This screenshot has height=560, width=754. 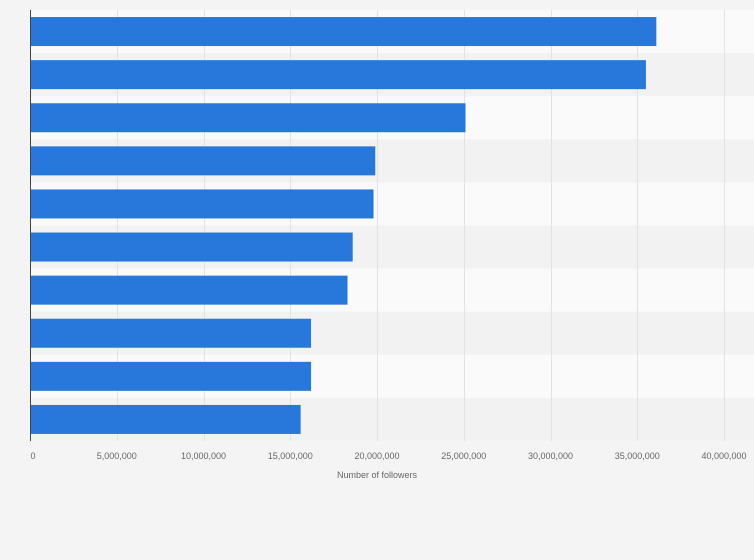 What do you see at coordinates (463, 456) in the screenshot?
I see `x-tick-label: 25,000,000` at bounding box center [463, 456].